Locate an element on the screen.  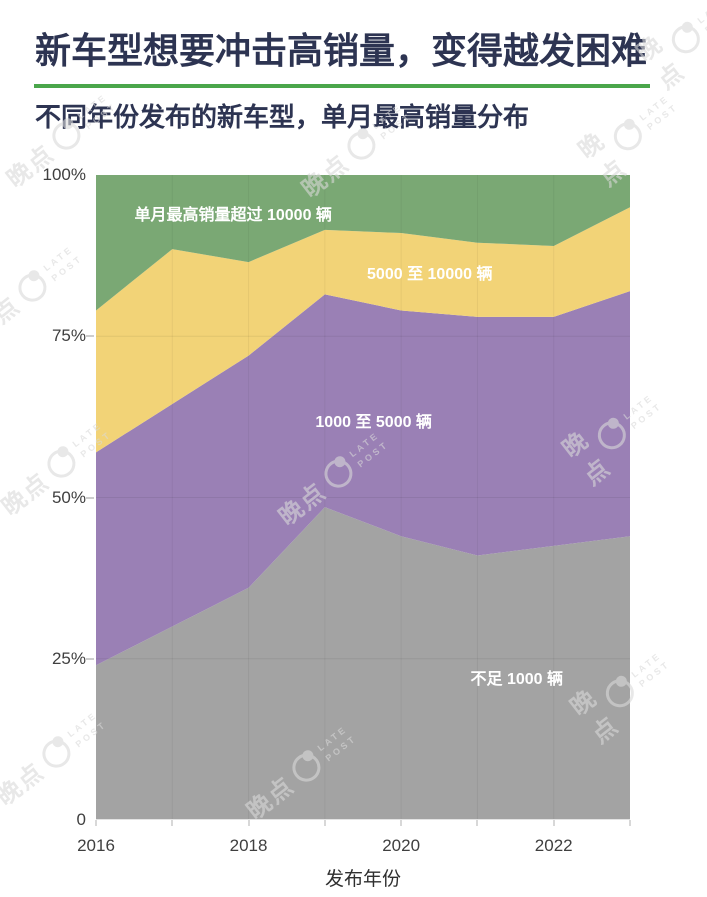
y-tick-label: 0 is located at coordinates (81, 819).